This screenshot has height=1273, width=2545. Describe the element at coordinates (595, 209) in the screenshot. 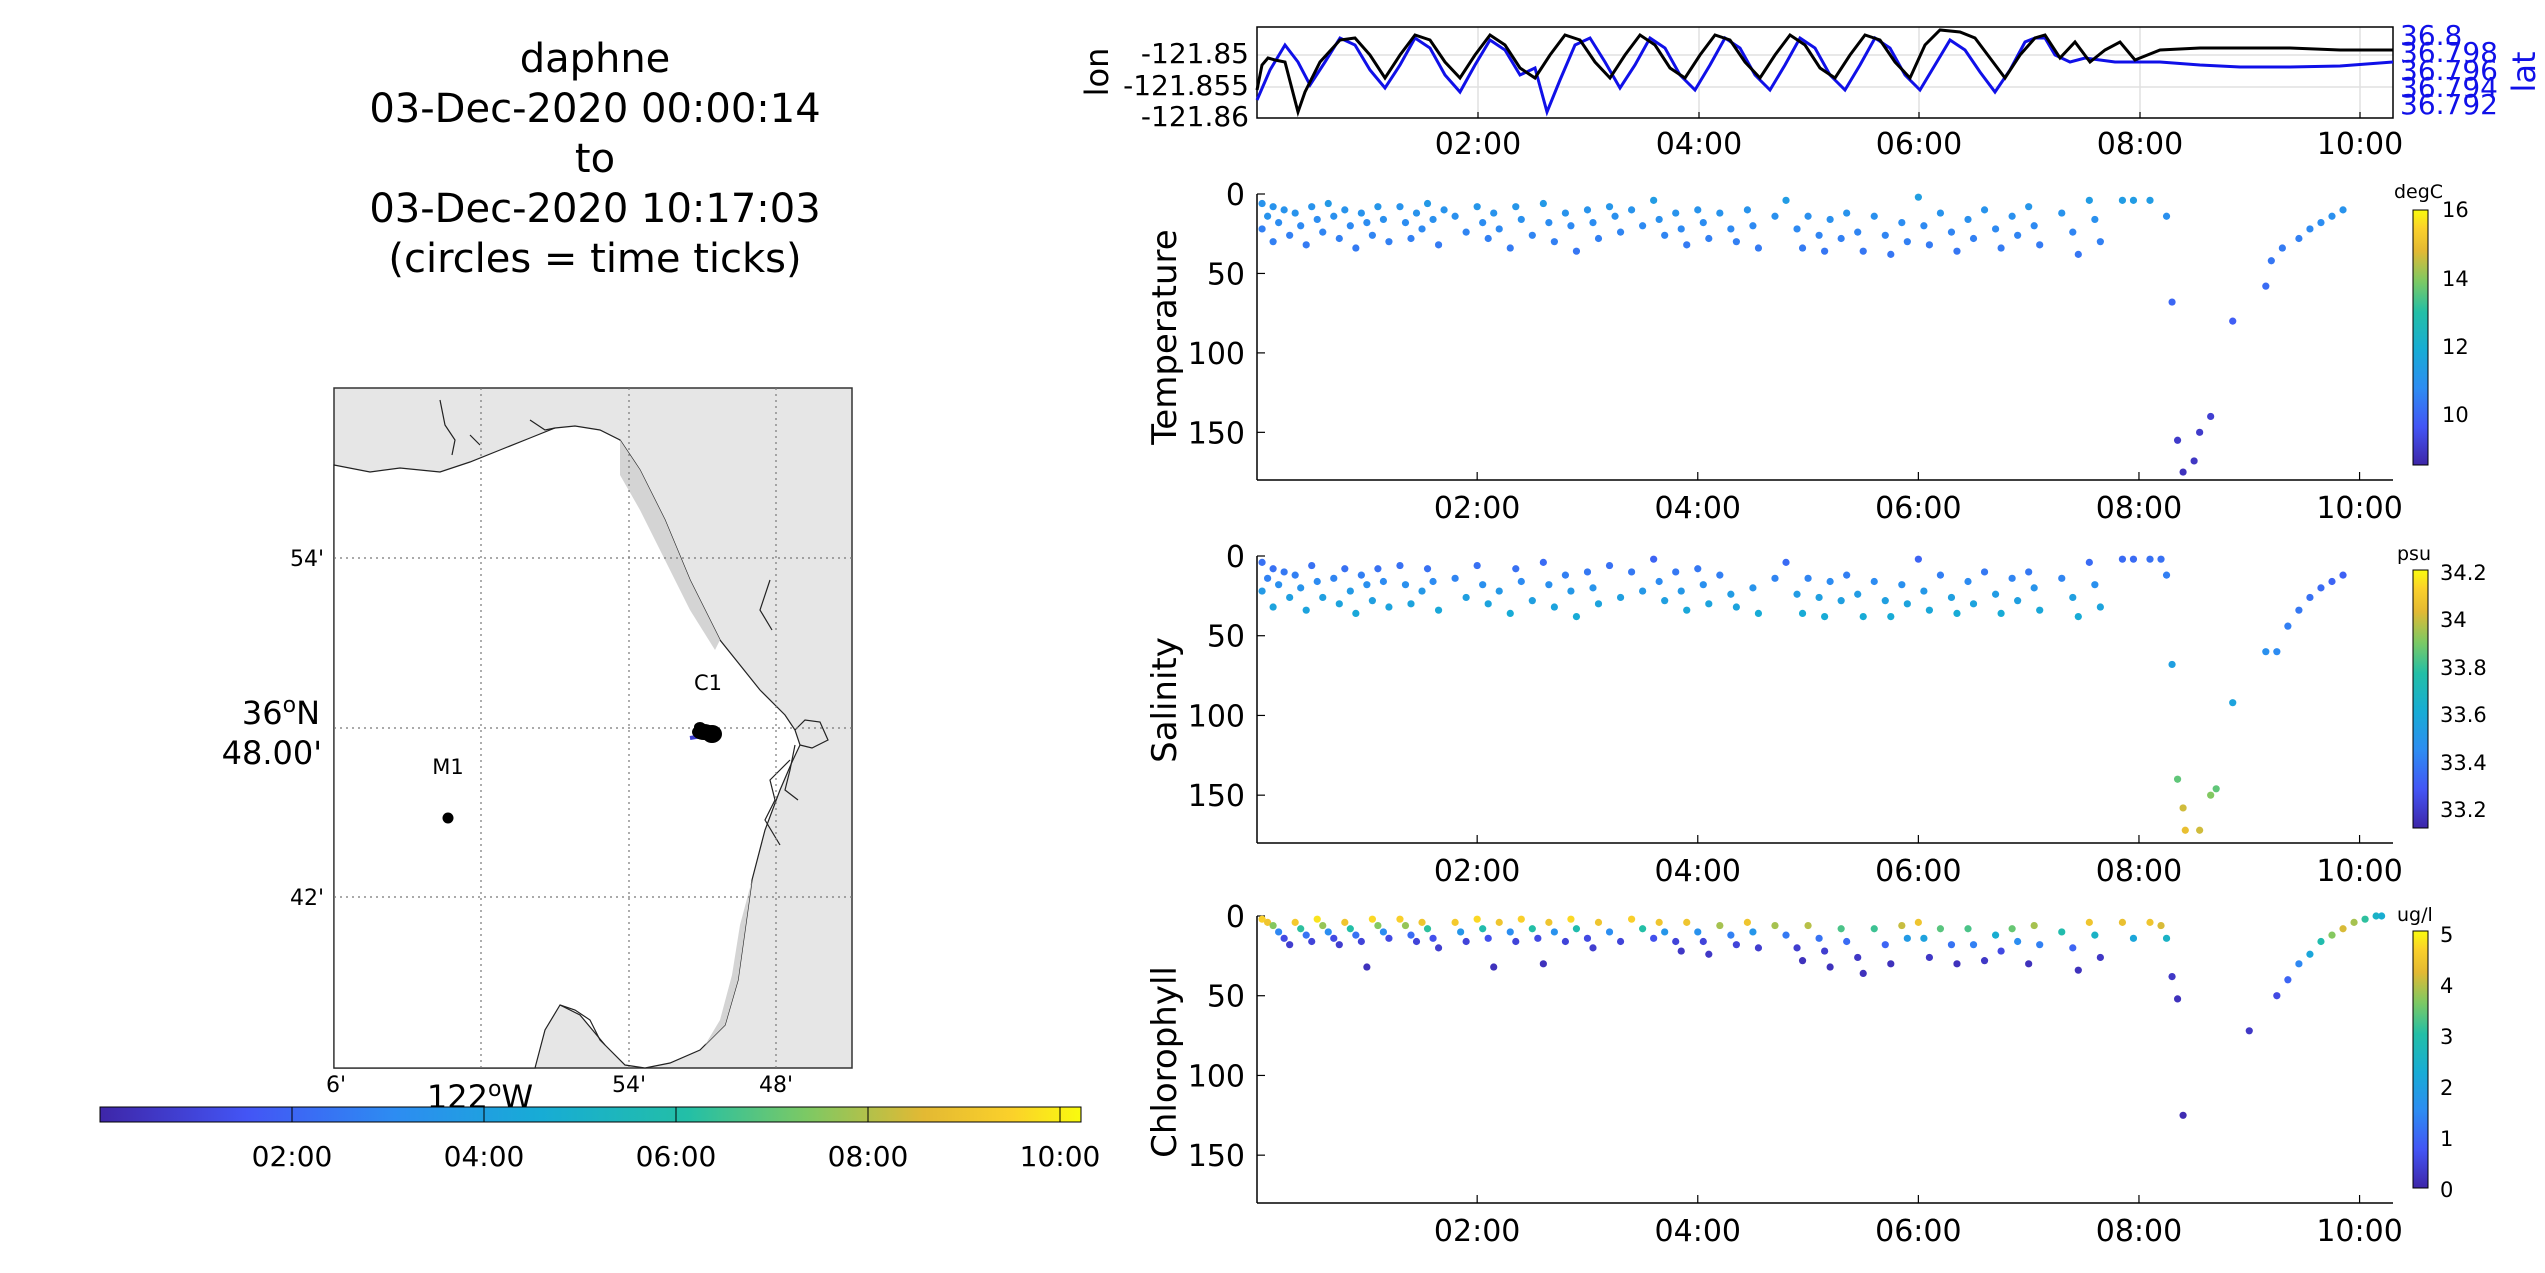

I see `title-line-end: 03-Dec-2020 10:17:03` at that location.